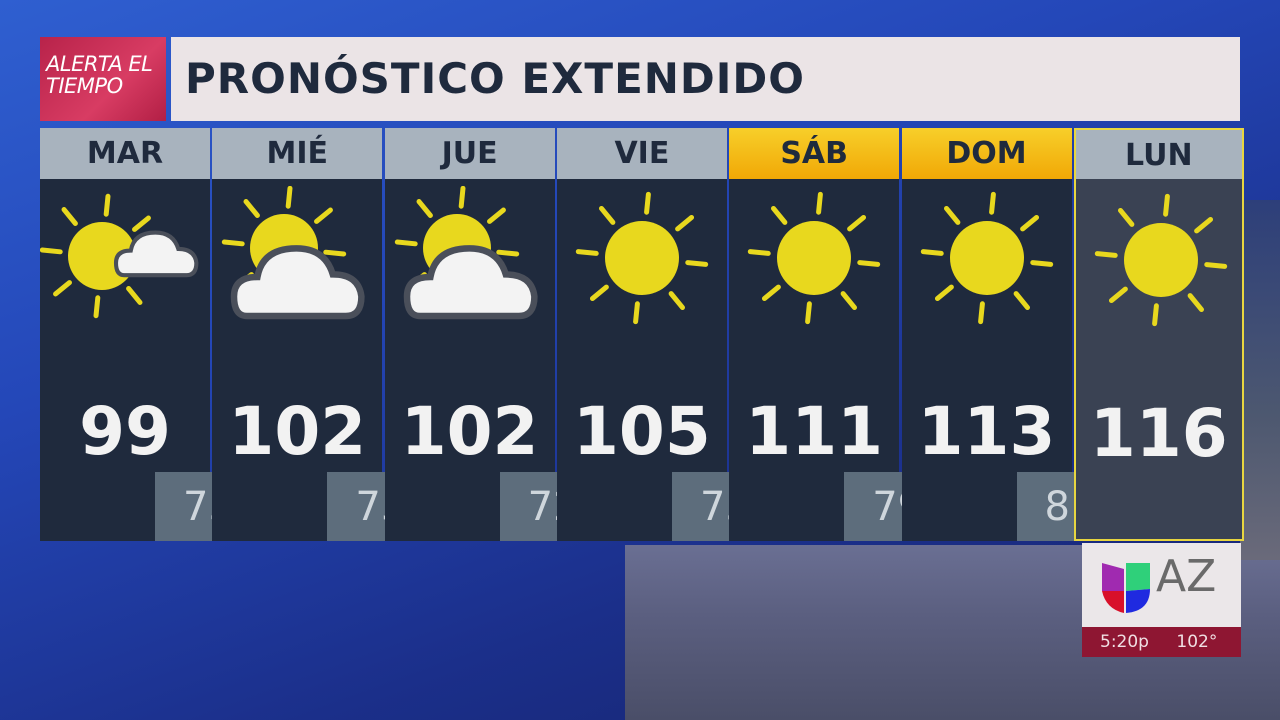  What do you see at coordinates (125, 334) in the screenshot?
I see `forecast-day-mar: MAR 99` at bounding box center [125, 334].